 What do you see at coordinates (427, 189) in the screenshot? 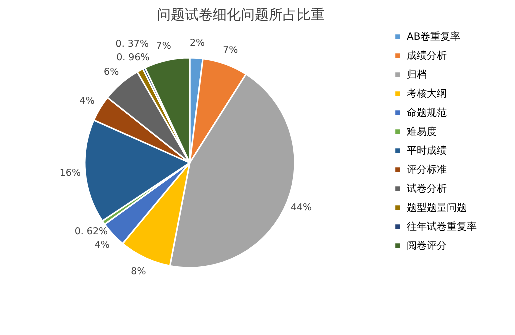
I see `legend-label: 试卷分析` at bounding box center [427, 189].